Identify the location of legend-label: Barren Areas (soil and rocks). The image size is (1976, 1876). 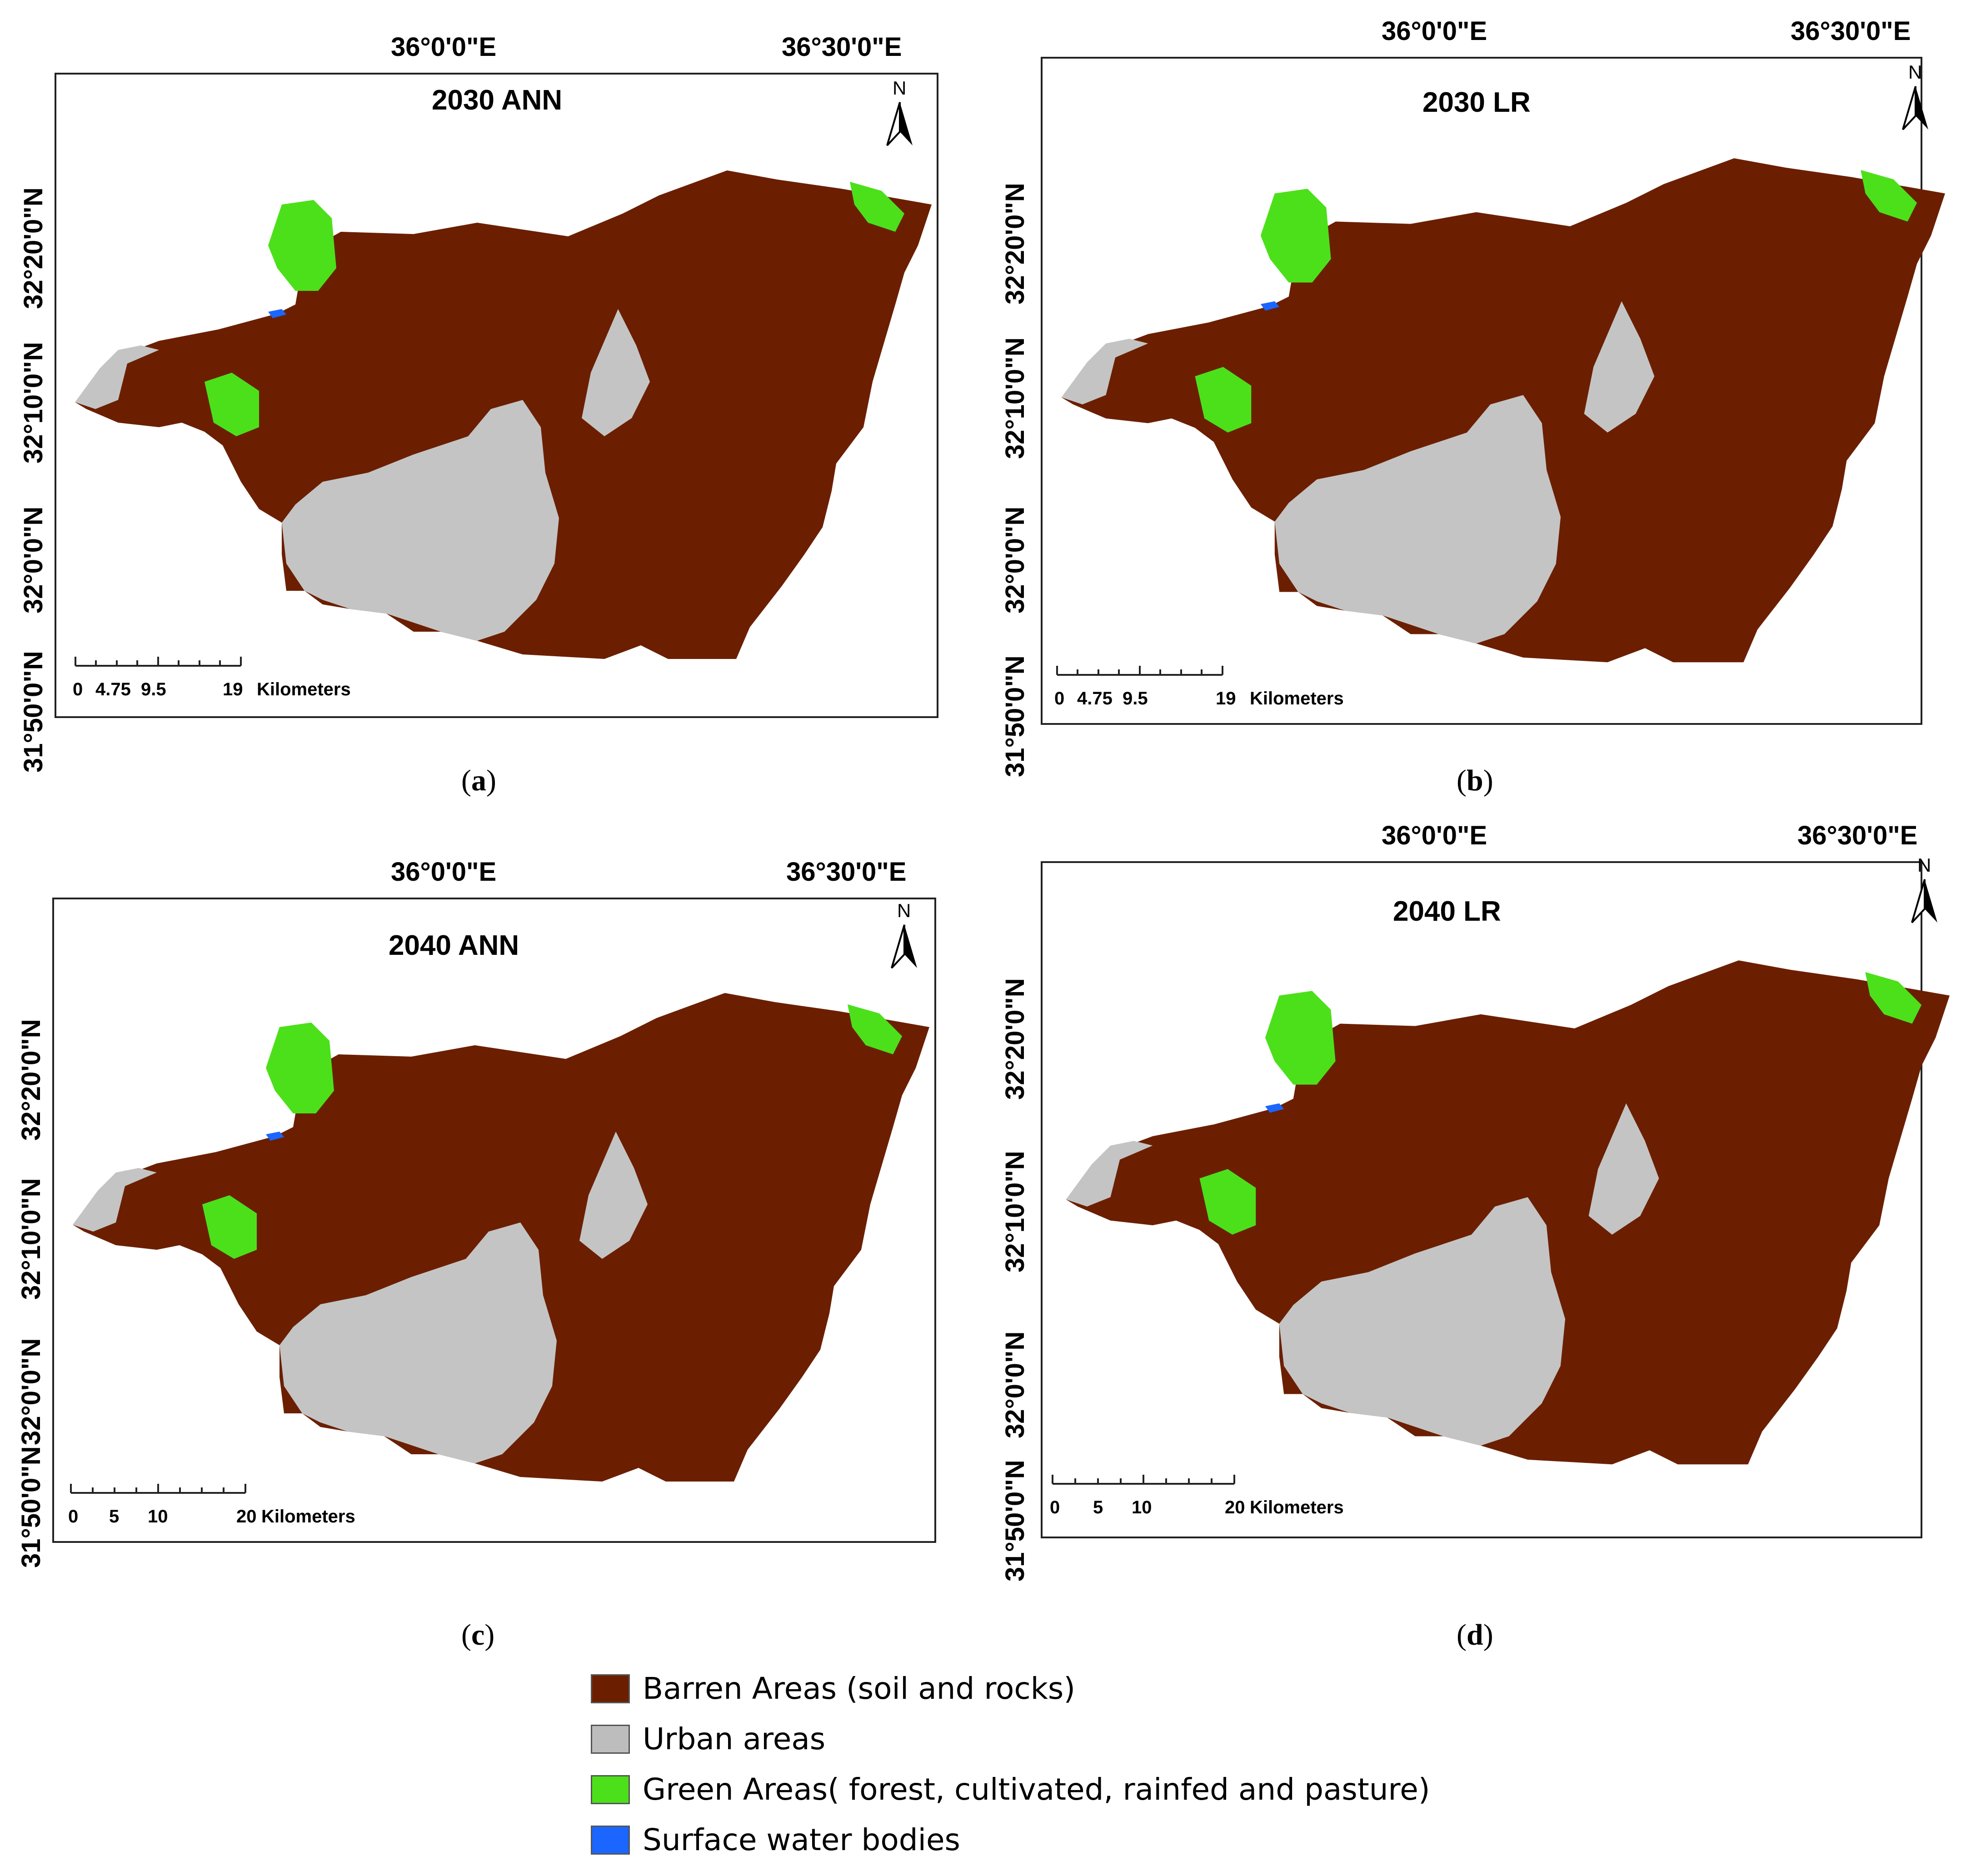
(859, 1688).